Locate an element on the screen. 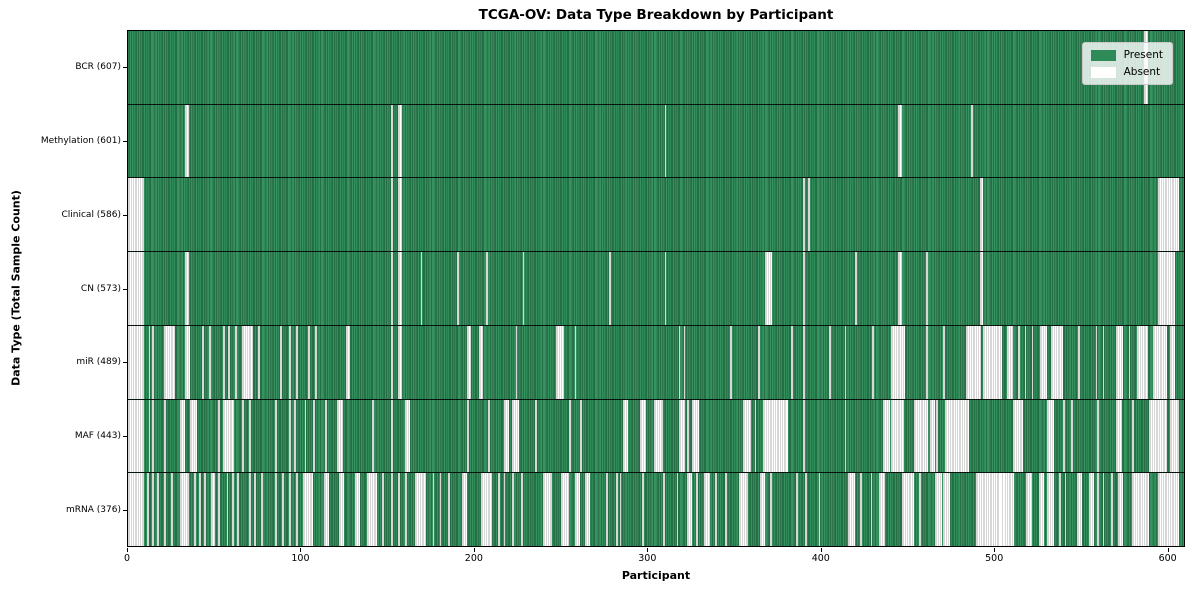  datatype-row-cn is located at coordinates (656, 289).